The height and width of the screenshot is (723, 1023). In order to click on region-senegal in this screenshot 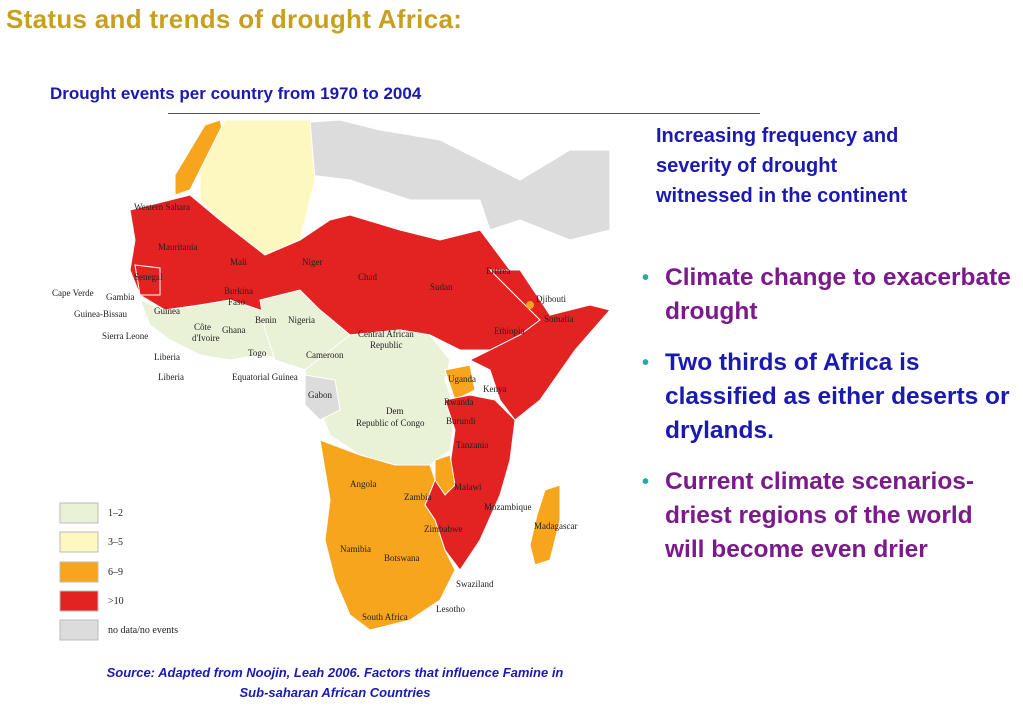, I will do `click(147, 280)`.